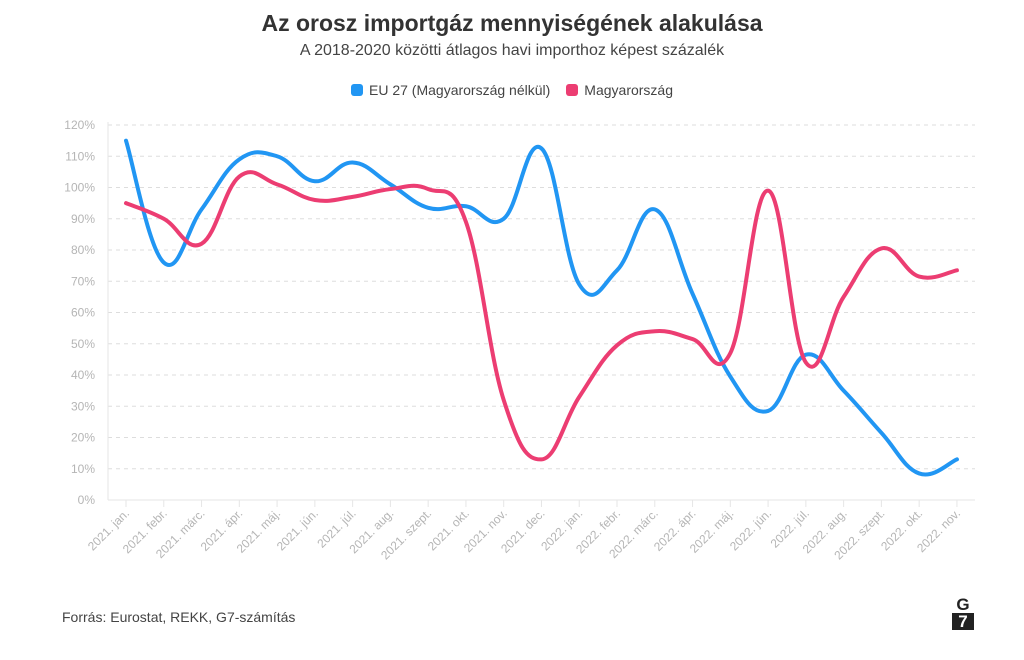 The width and height of the screenshot is (1024, 660). What do you see at coordinates (83, 281) in the screenshot?
I see `y-tick-label: 70%` at bounding box center [83, 281].